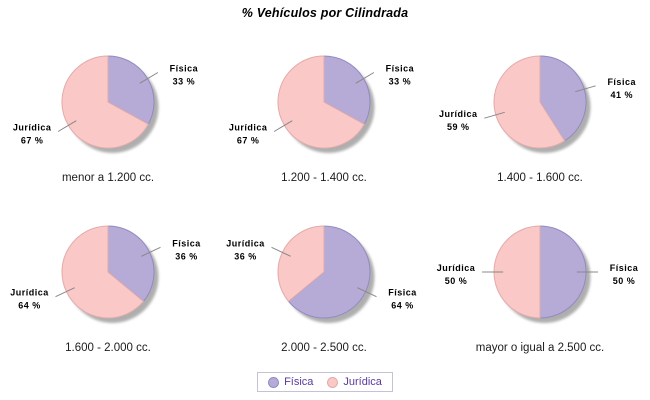 The image size is (650, 400). I want to click on pie-cell-2: Física 33 % Jurídica 67 % 1.200 - 1.400 cc., so click(324, 111).